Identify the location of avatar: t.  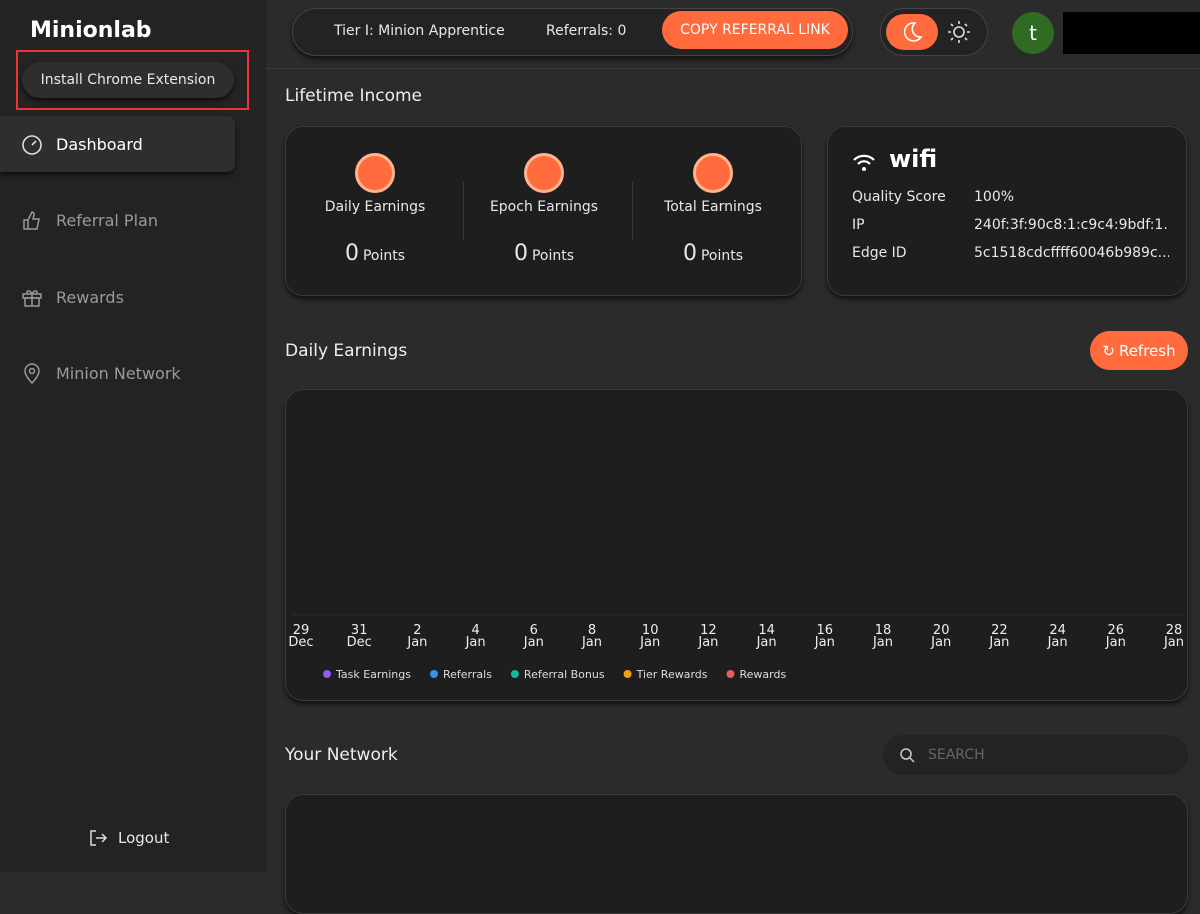
(1033, 33).